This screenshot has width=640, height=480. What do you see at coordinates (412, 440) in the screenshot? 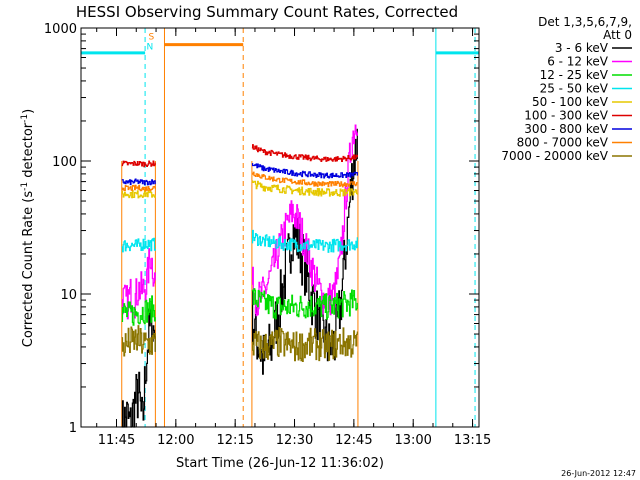
I see `x-tick-label-5: 13:00` at bounding box center [412, 440].